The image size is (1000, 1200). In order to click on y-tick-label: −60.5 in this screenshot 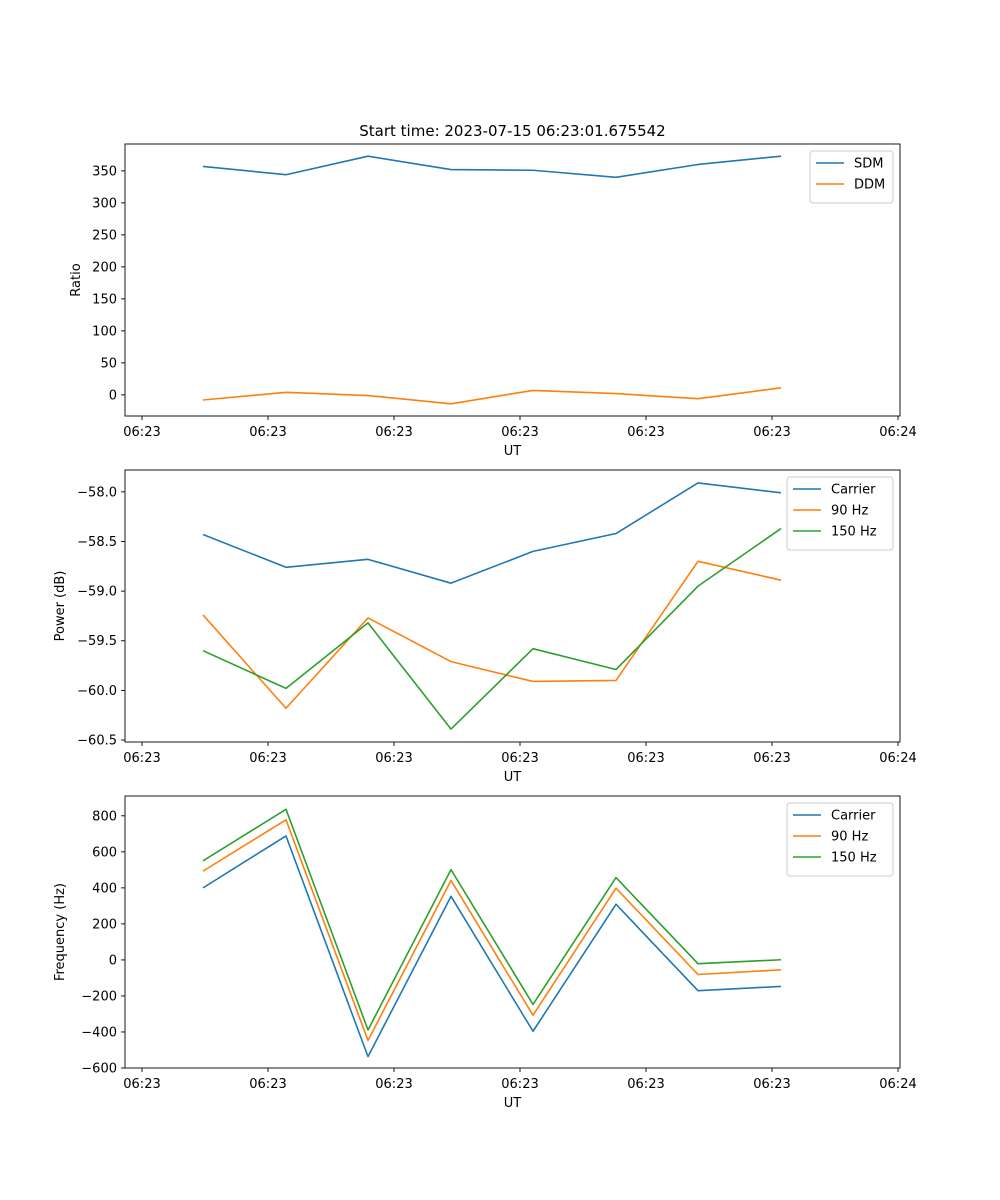, I will do `click(97, 741)`.